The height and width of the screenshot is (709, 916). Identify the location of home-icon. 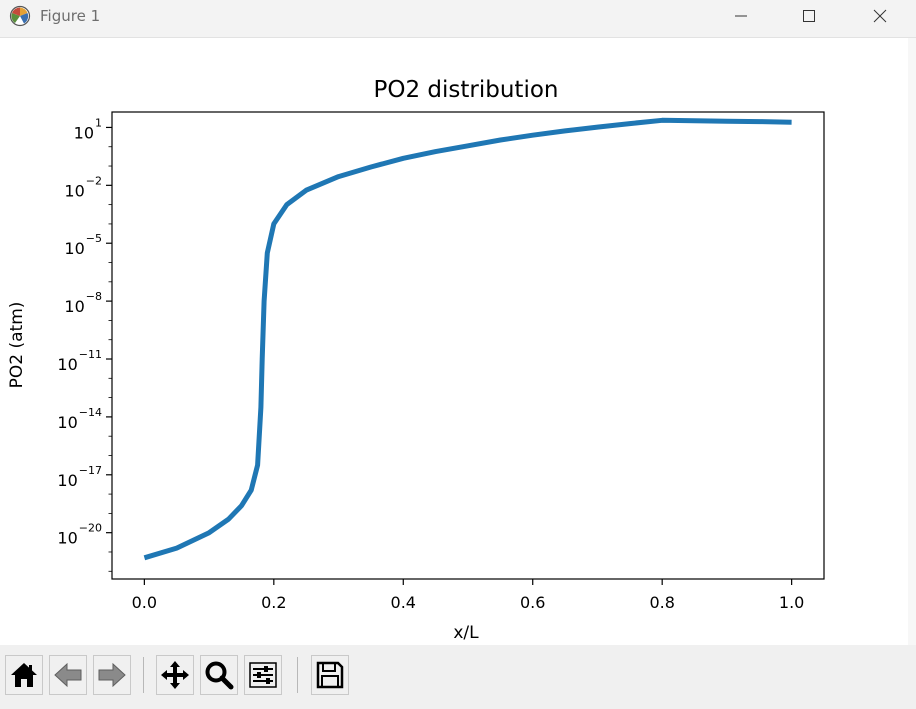
(24, 675).